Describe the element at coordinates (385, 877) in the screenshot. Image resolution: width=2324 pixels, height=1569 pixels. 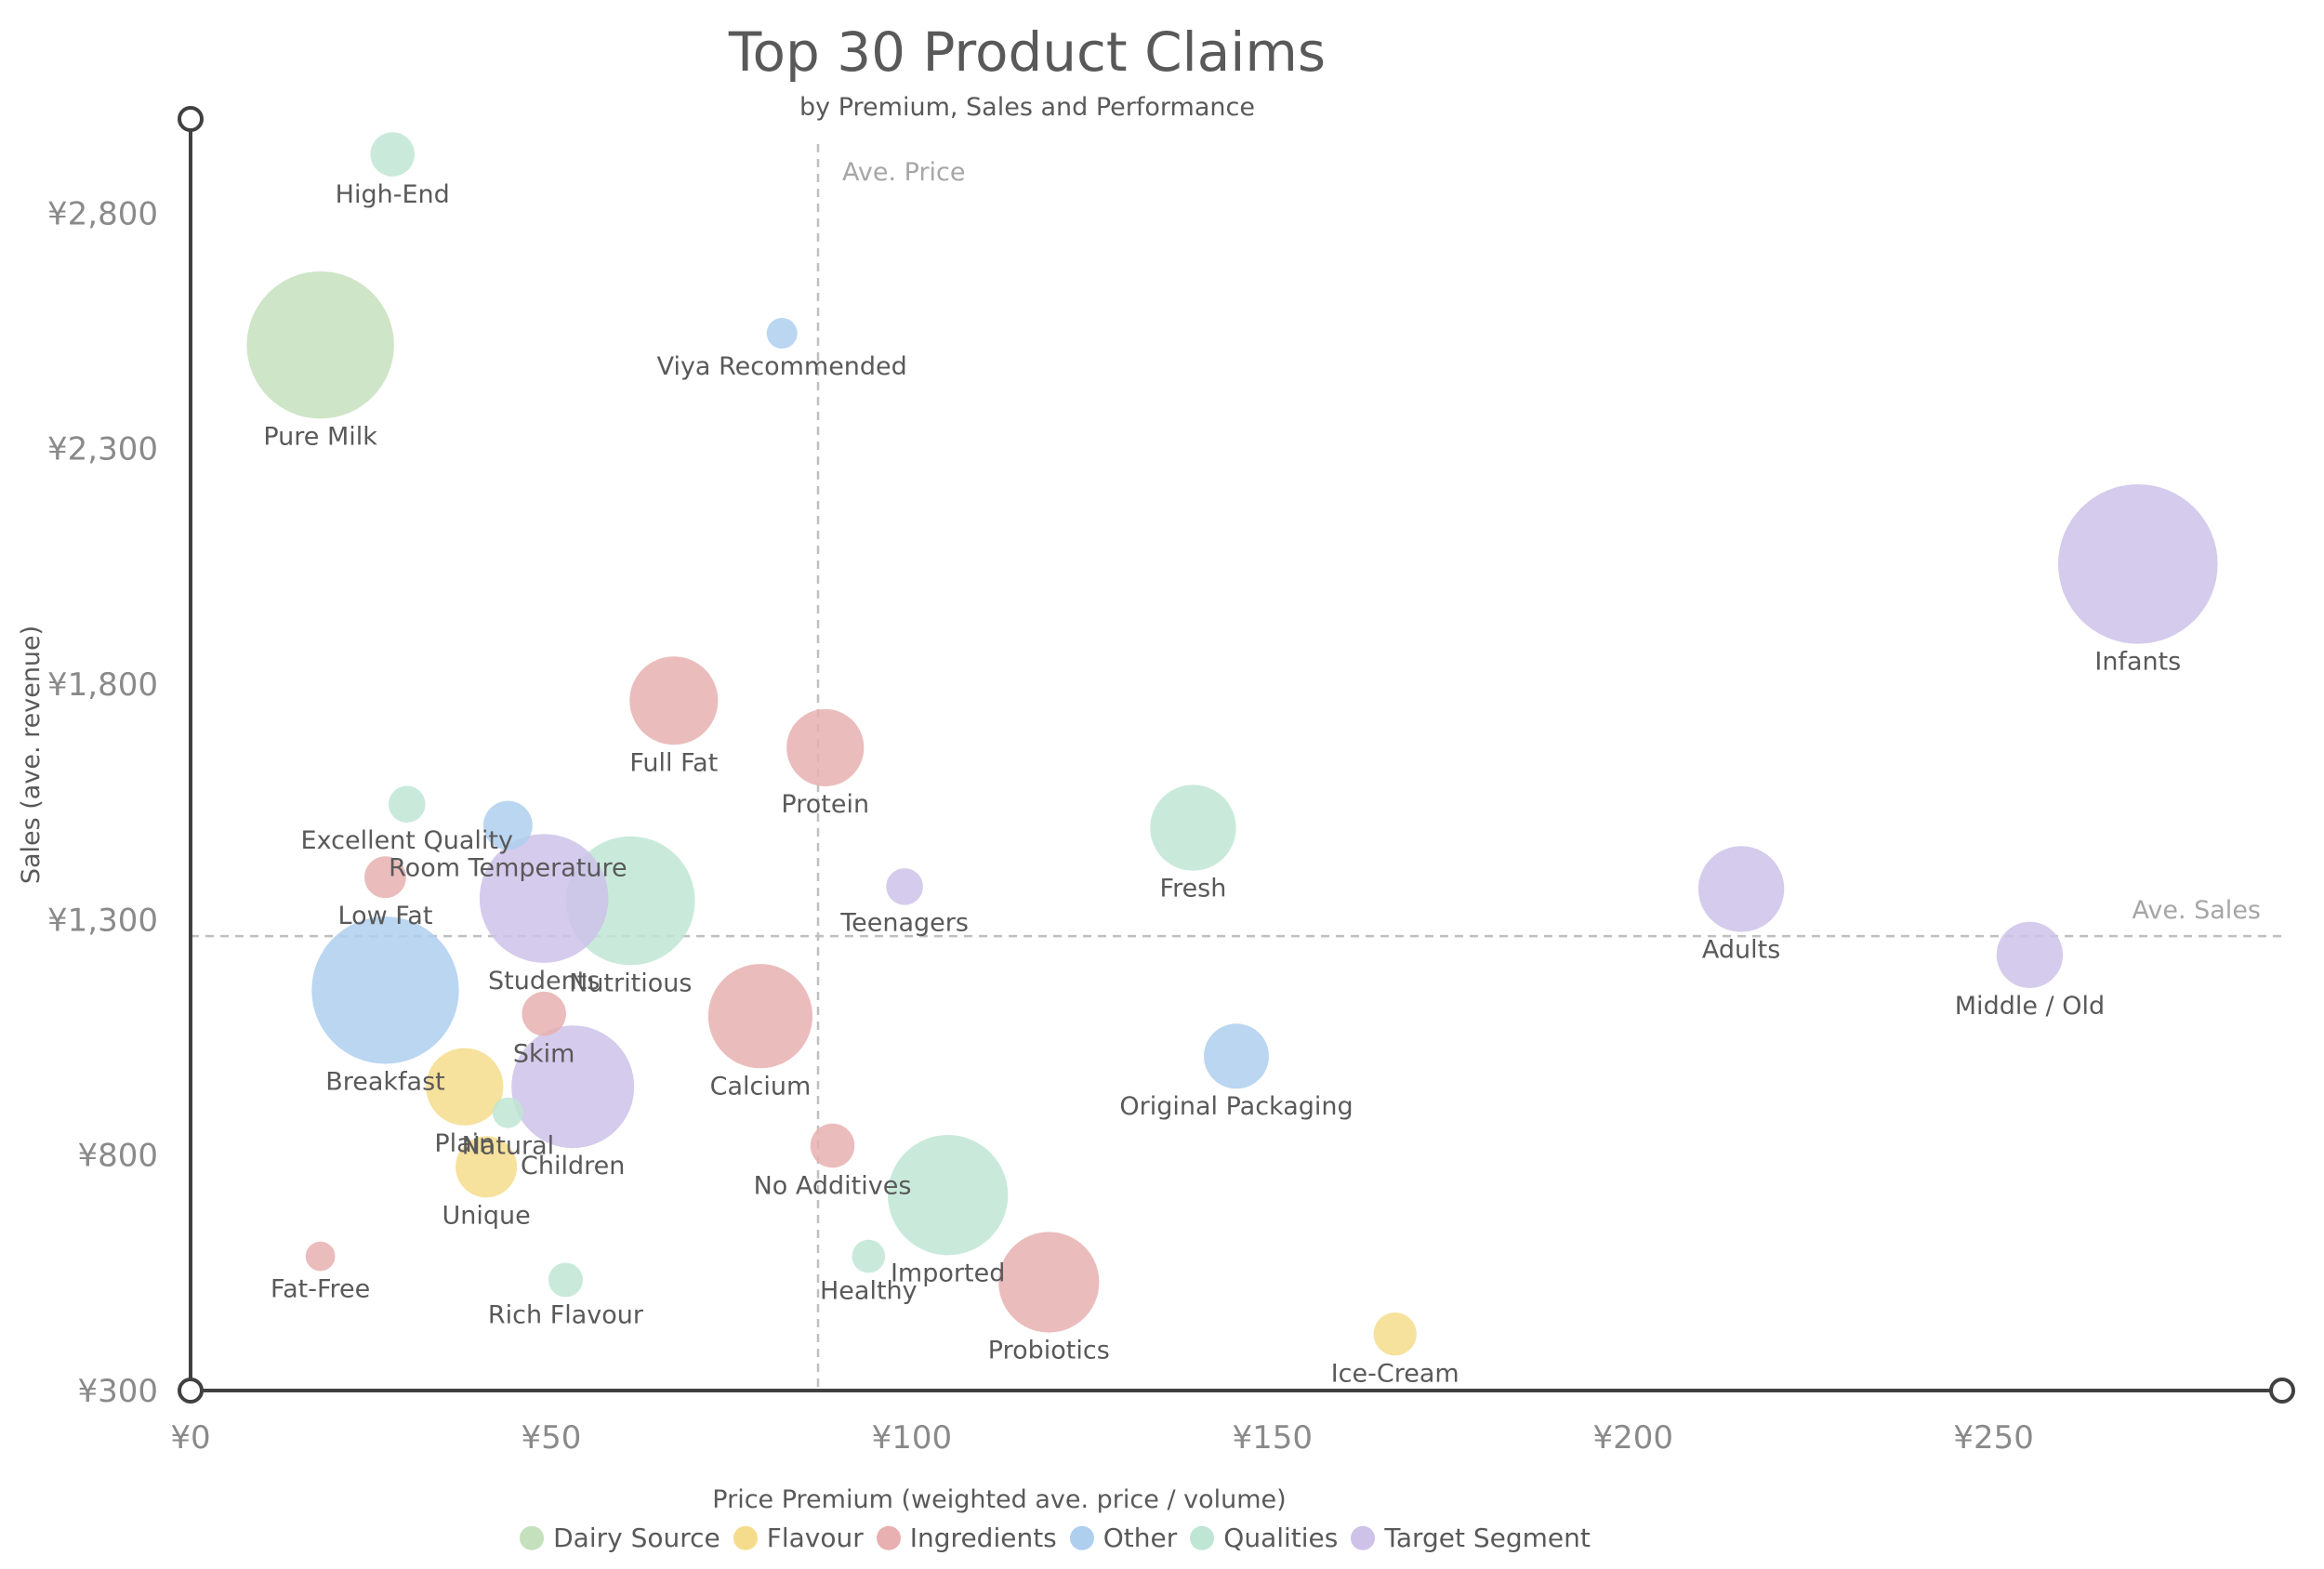
I see `bubble-low-fat` at that location.